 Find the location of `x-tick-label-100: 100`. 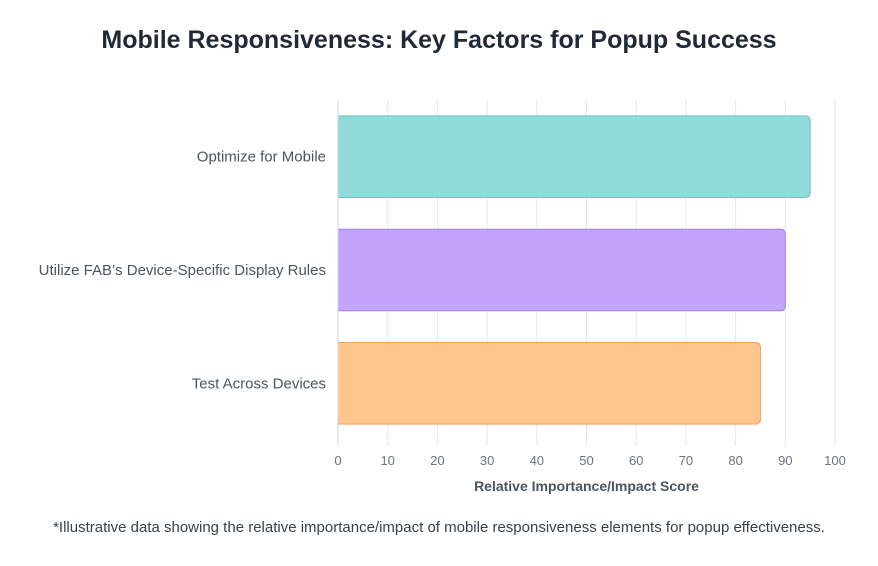

x-tick-label-100: 100 is located at coordinates (835, 460).